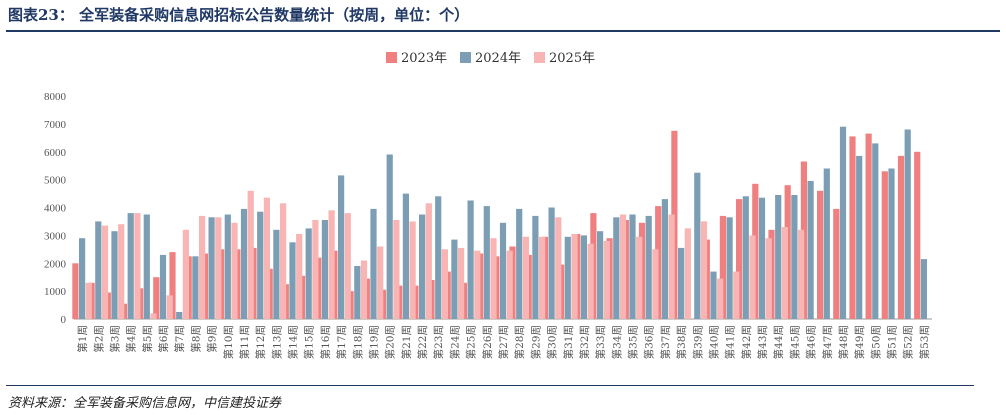 This screenshot has height=415, width=1006. What do you see at coordinates (179, 339) in the screenshot?
I see `x-tick-label: 第7周` at bounding box center [179, 339].